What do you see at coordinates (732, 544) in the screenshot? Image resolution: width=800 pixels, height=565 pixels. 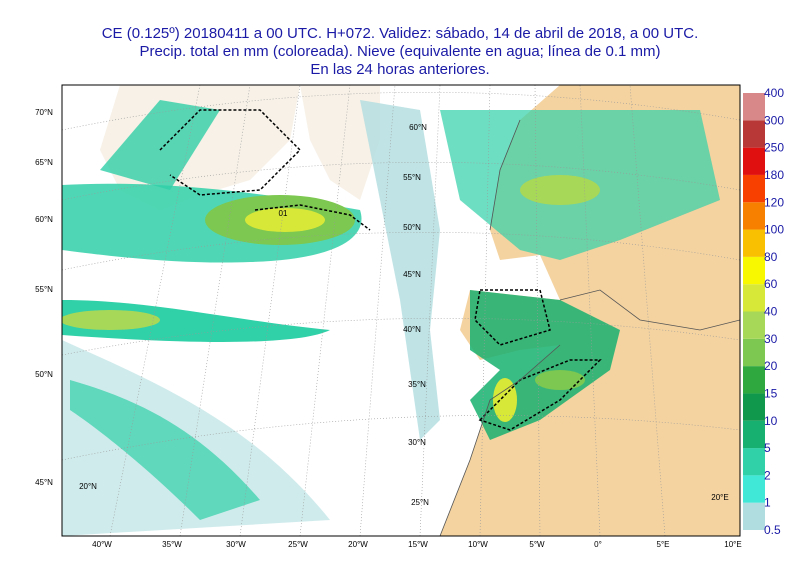 I see `lon-label: 10°E` at bounding box center [732, 544].